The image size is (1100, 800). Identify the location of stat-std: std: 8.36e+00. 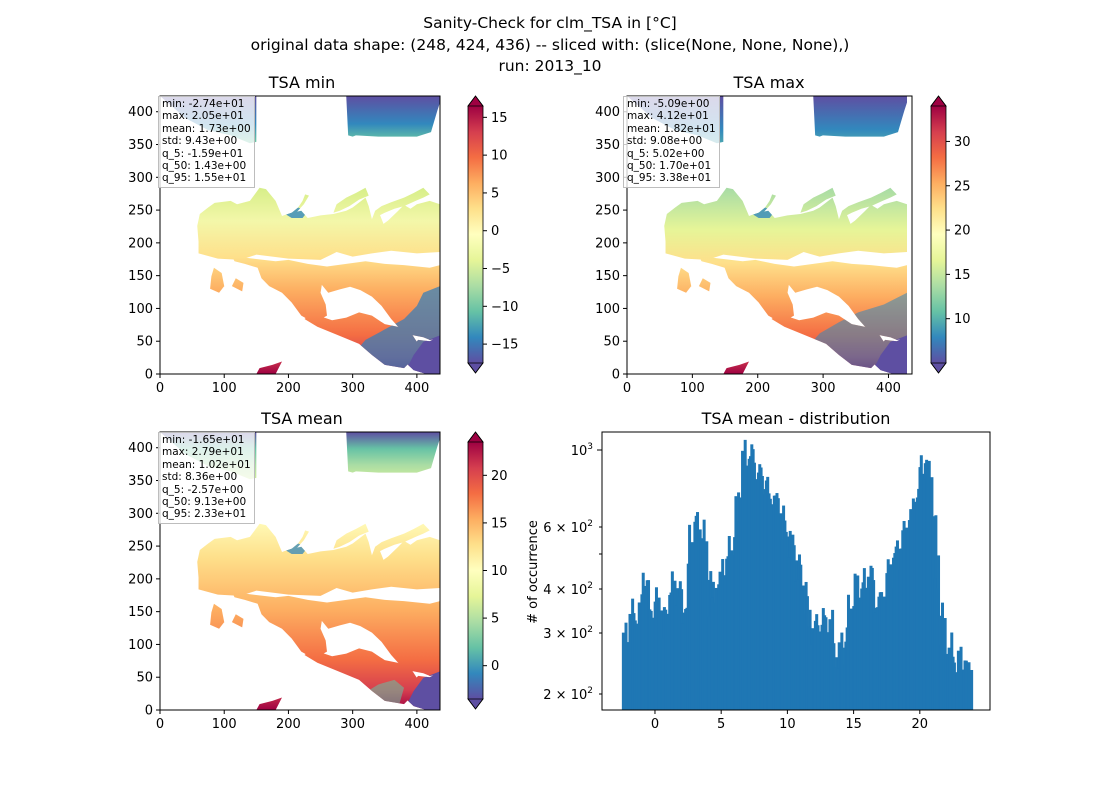
(200, 477).